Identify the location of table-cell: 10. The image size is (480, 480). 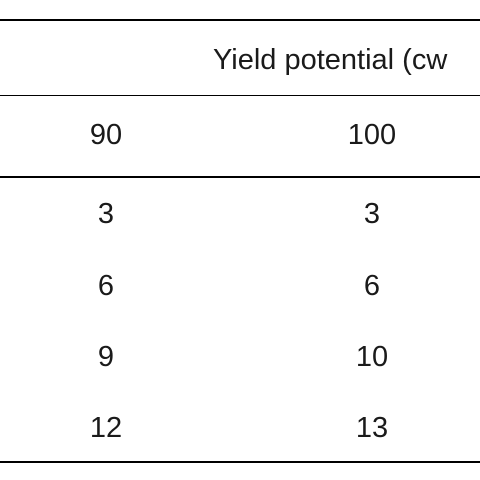
(372, 357).